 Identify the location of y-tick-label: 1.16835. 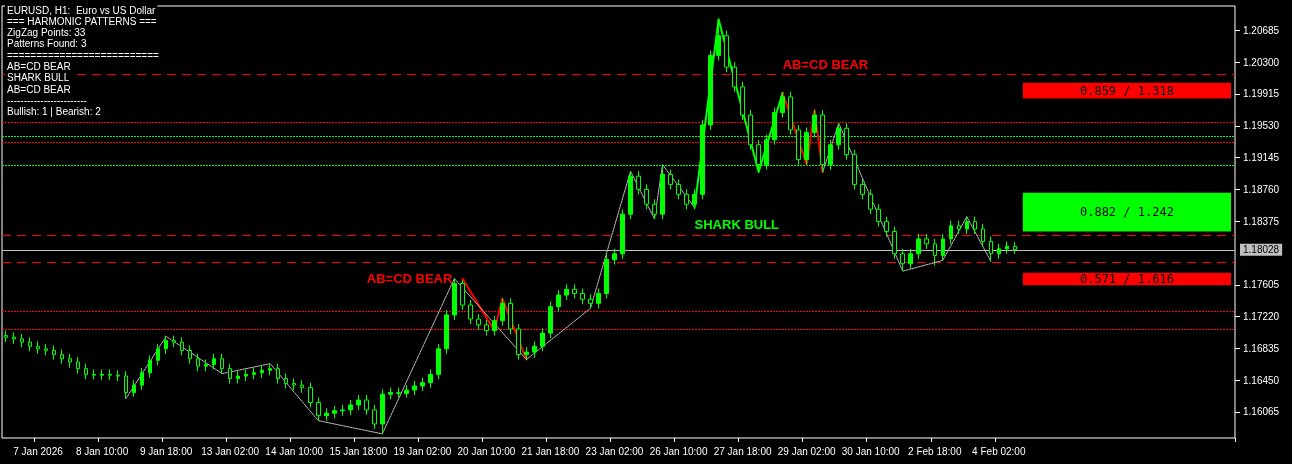
(1261, 348).